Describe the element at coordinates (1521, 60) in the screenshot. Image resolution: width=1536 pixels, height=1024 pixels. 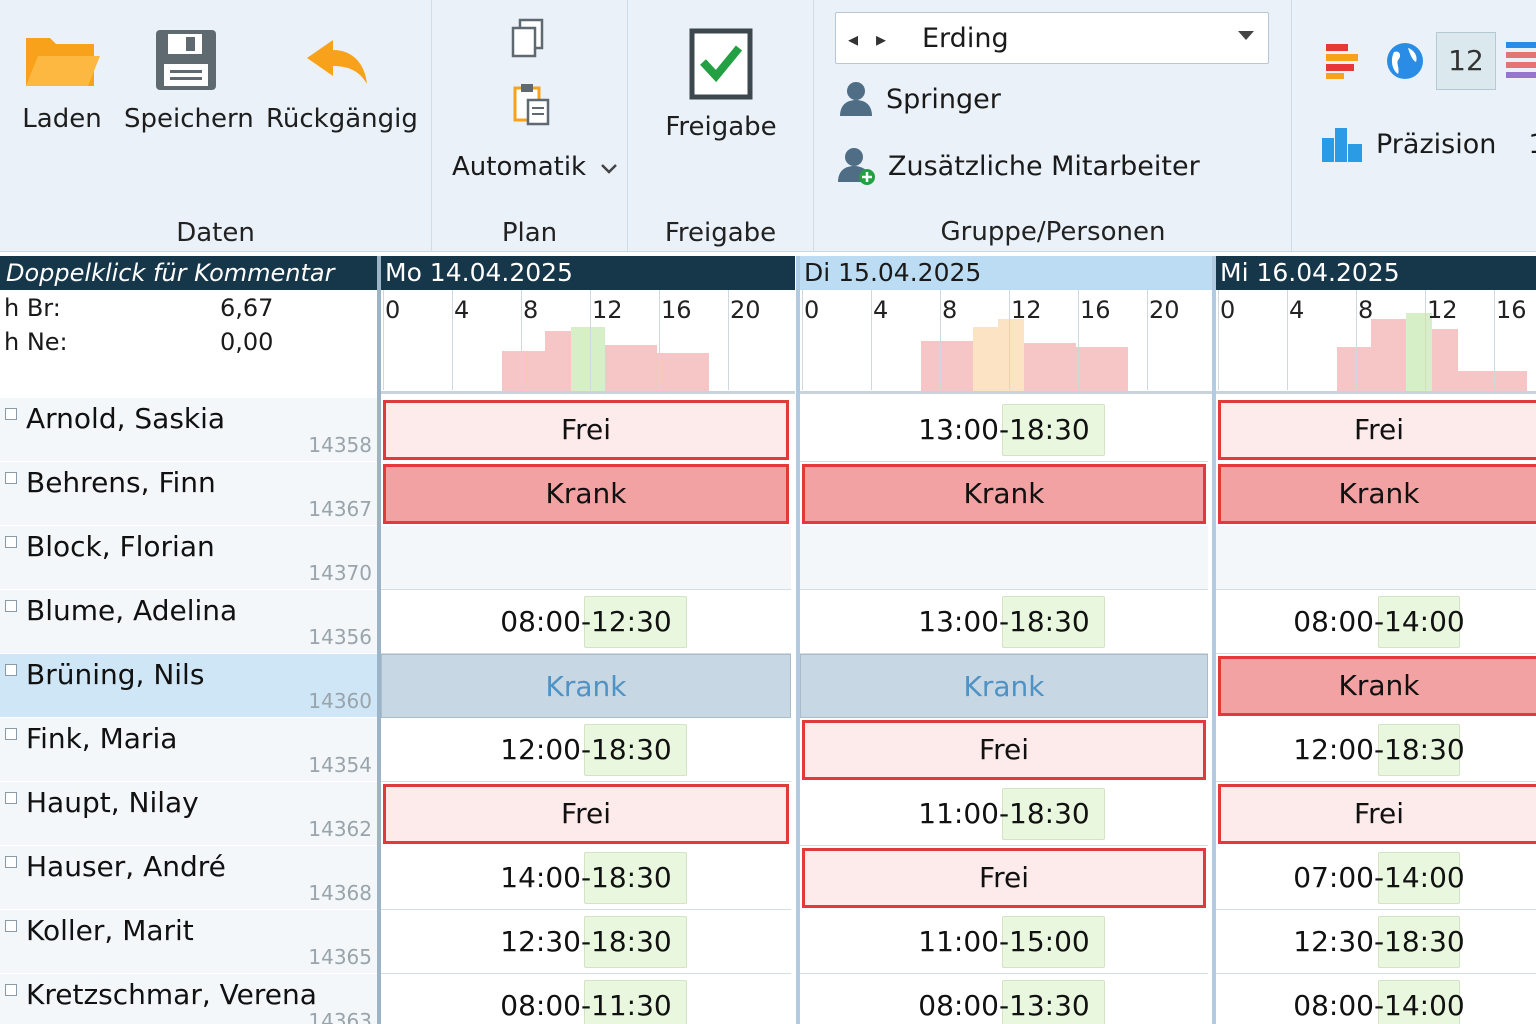
I see `lines-color-icon` at that location.